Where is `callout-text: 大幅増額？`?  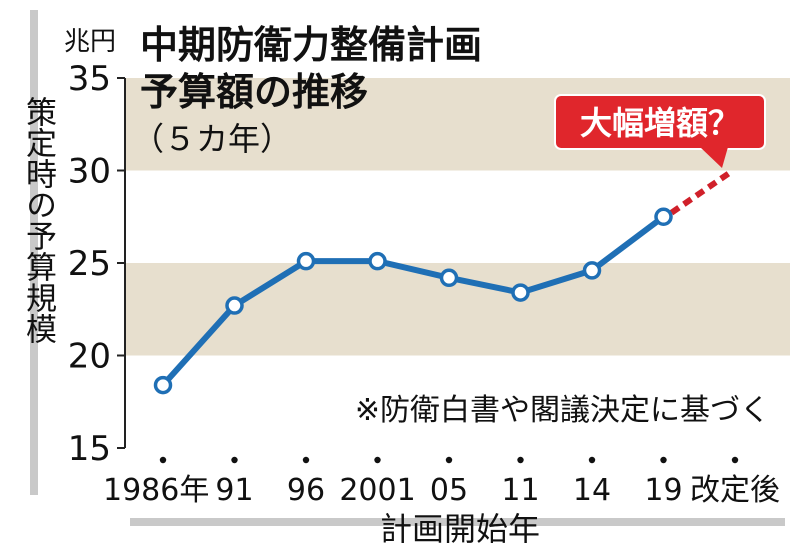
callout-text: 大幅増額？ is located at coordinates (660, 123).